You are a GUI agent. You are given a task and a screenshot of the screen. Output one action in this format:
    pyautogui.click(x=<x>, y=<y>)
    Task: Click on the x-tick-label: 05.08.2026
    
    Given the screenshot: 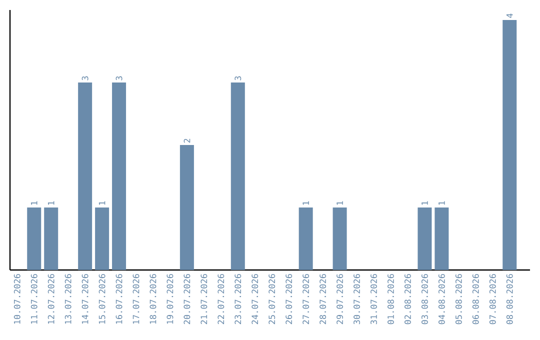 What is the action you would take?
    pyautogui.click(x=458, y=299)
    